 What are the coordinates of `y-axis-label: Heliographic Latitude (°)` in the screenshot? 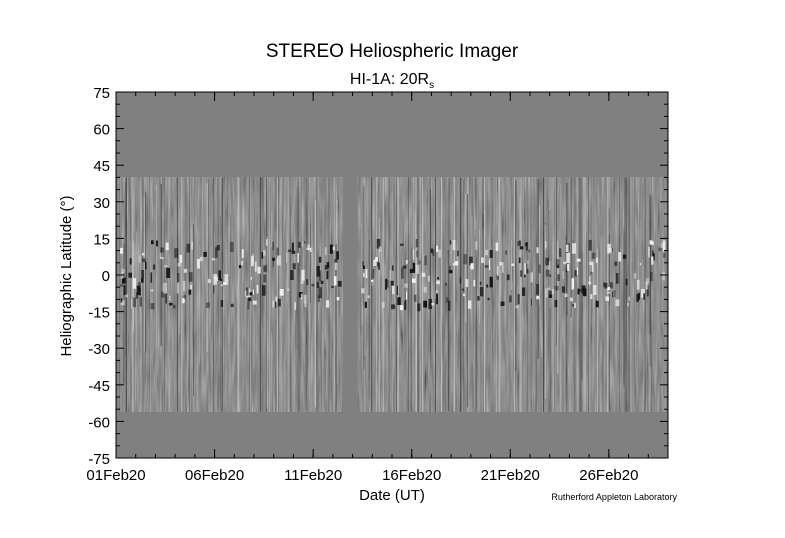 It's located at (66, 275).